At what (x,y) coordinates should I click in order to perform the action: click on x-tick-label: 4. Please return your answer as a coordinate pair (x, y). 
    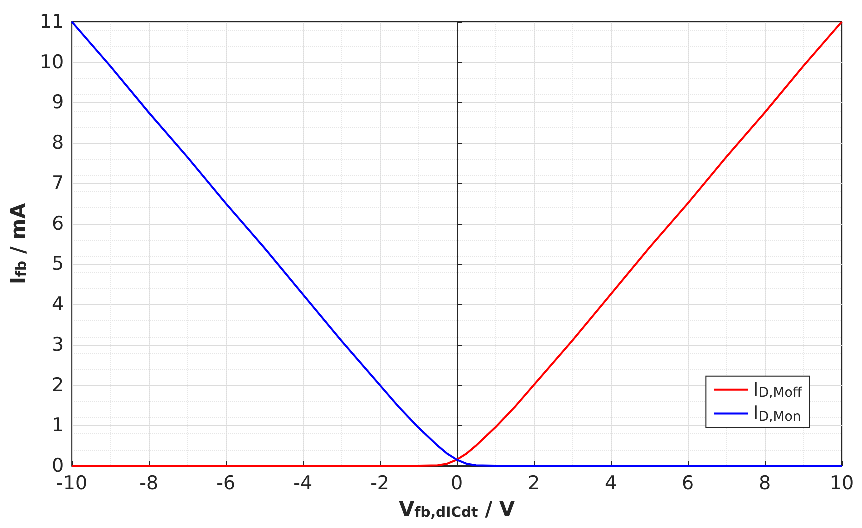
    Looking at the image, I should click on (611, 483).